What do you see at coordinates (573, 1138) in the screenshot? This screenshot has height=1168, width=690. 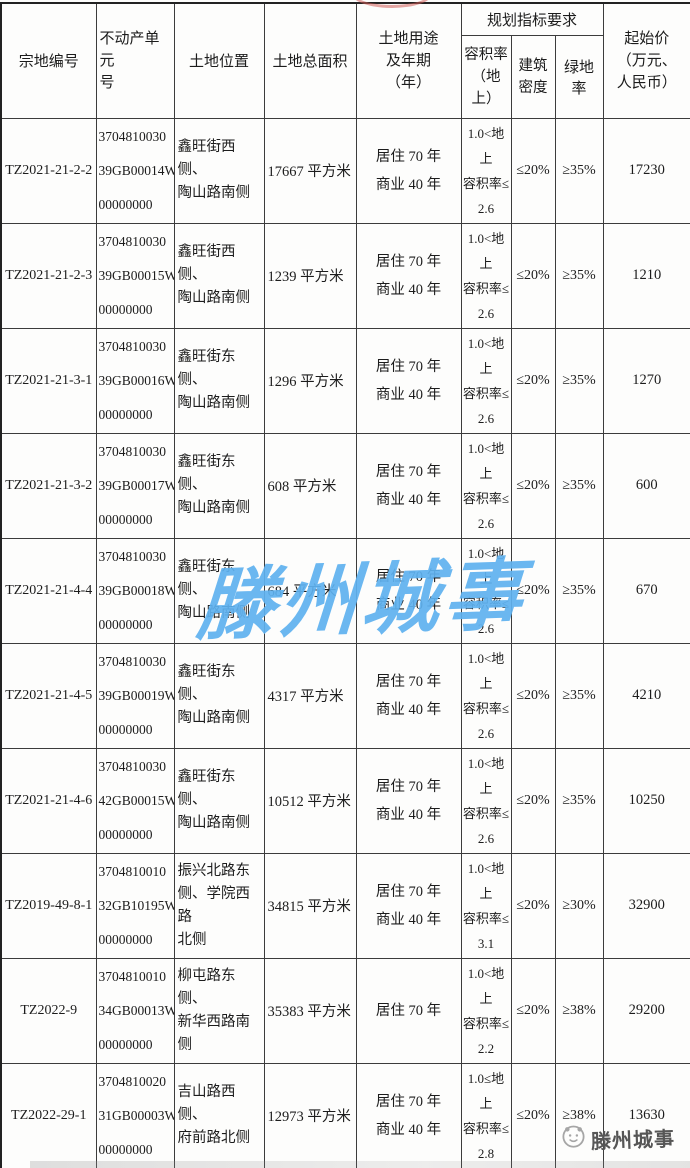 I see `mascot-logo-icon` at bounding box center [573, 1138].